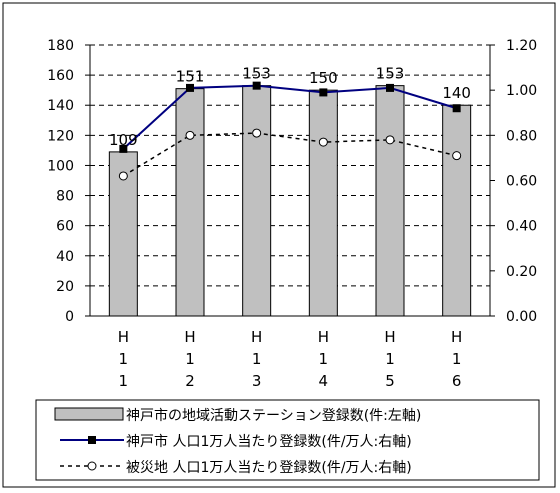 The image size is (560, 493). What do you see at coordinates (521, 317) in the screenshot?
I see `right-tick-label: 0.00` at bounding box center [521, 317].